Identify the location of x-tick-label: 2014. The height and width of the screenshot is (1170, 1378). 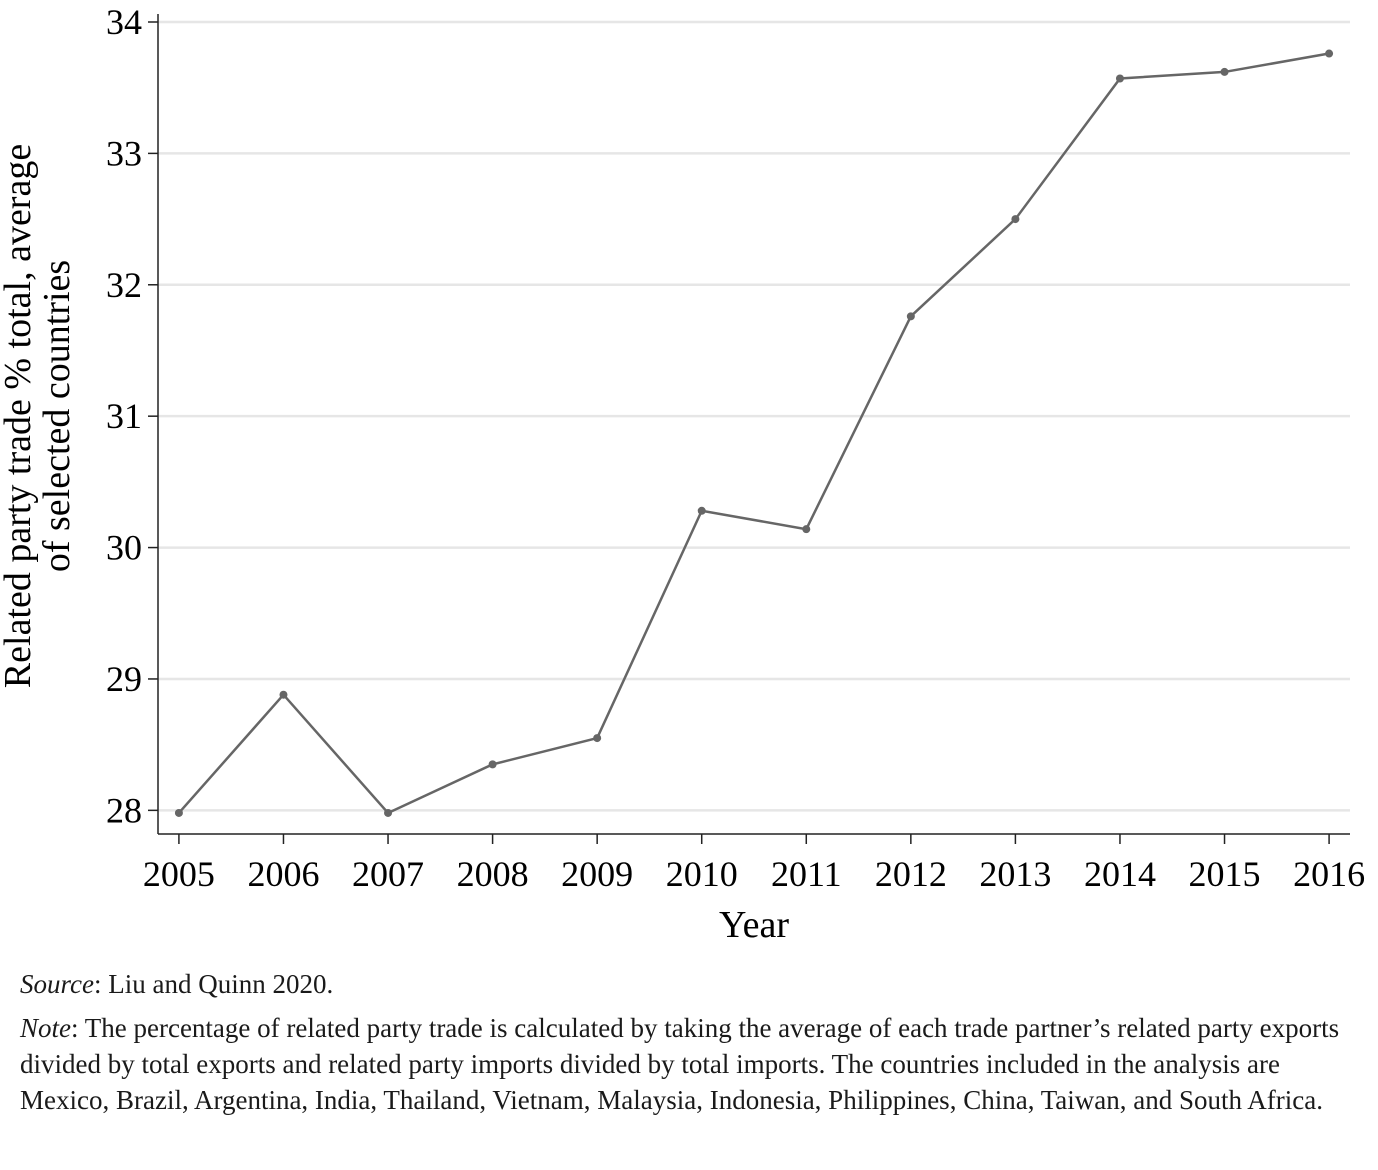
(1120, 874).